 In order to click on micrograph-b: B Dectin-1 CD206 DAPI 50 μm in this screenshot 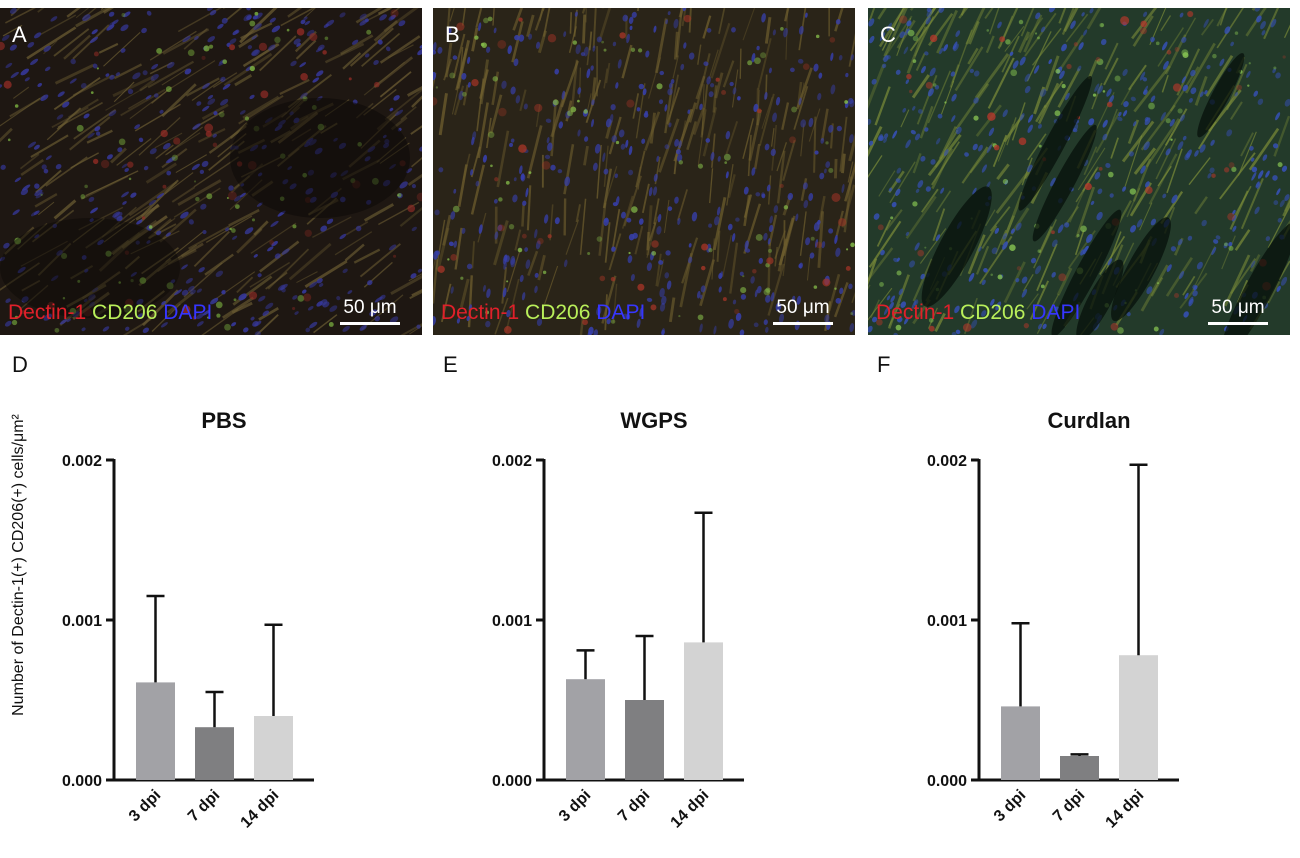, I will do `click(644, 171)`.